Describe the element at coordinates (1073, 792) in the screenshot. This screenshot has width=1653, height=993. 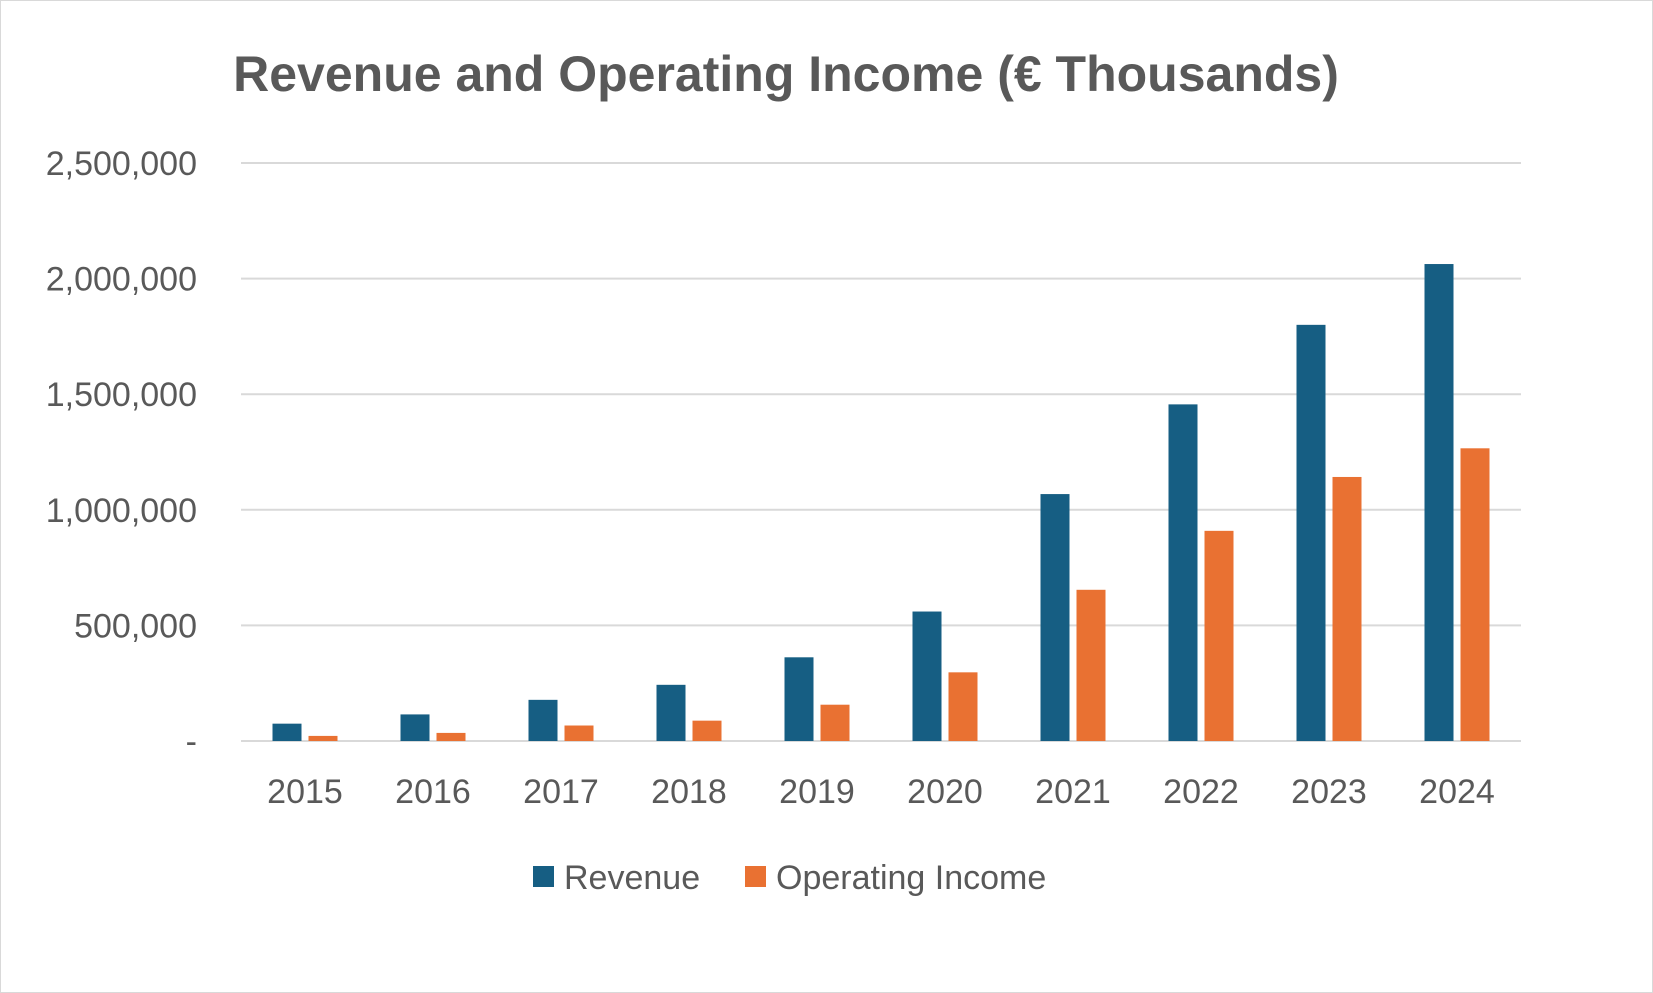
I see `x-tick-label: 2021` at that location.